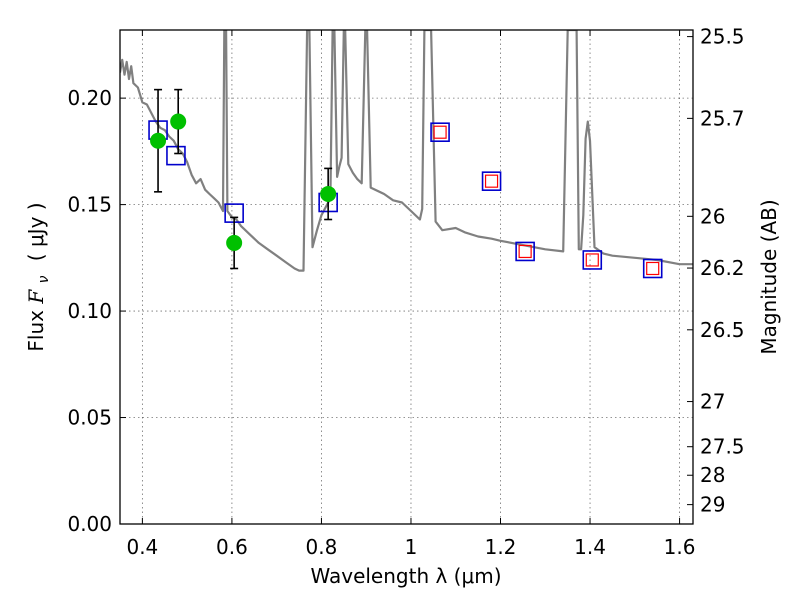 The image size is (800, 600). I want to click on mag-tick-label: 26, so click(712, 216).